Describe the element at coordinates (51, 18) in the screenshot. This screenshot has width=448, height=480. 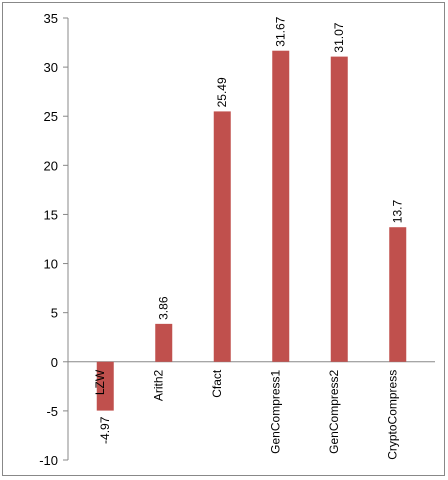
I see `y-tick-label: 35` at that location.